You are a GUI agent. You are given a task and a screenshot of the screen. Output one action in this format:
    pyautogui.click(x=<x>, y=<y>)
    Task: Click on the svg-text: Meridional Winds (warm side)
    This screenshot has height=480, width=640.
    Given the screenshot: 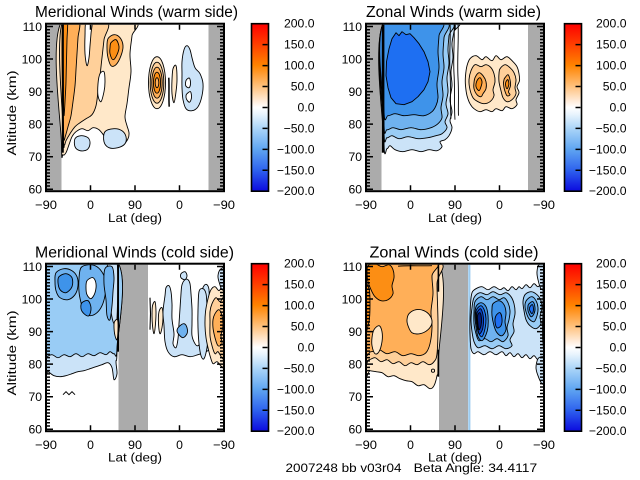 What is the action you would take?
    pyautogui.click(x=136, y=12)
    